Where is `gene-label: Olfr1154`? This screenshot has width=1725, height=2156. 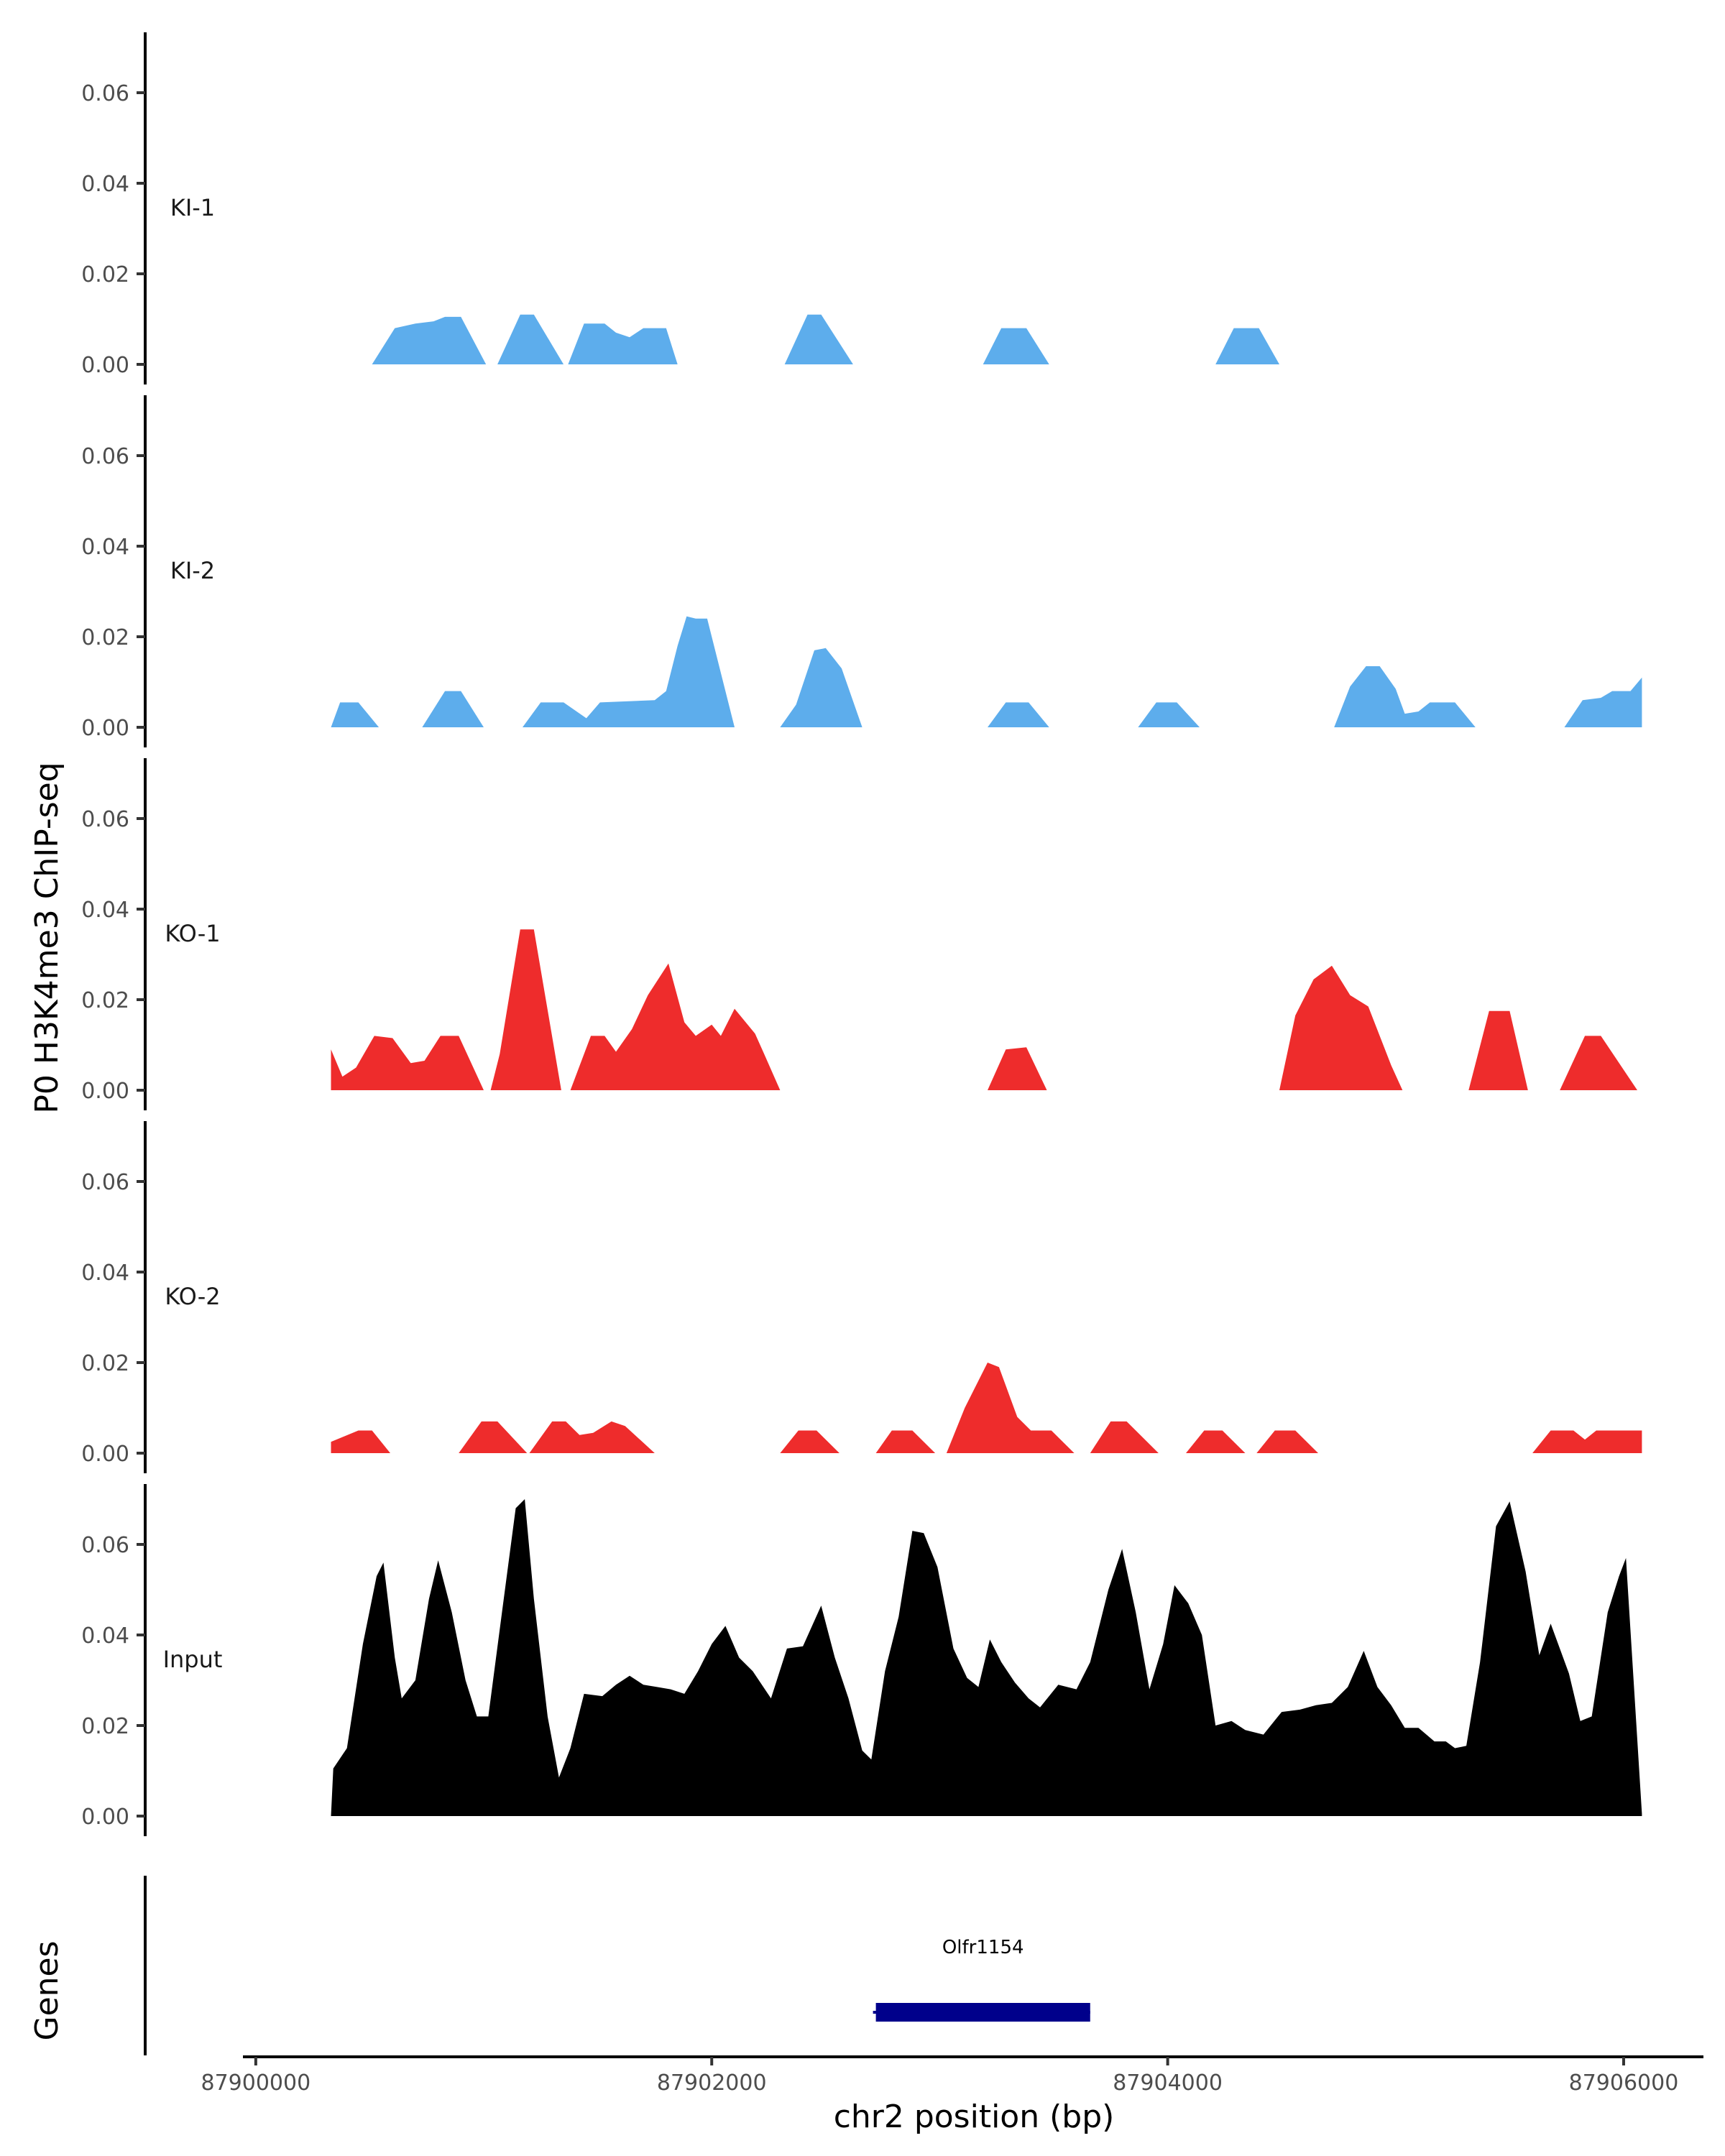 gene-label: Olfr1154 is located at coordinates (983, 1947).